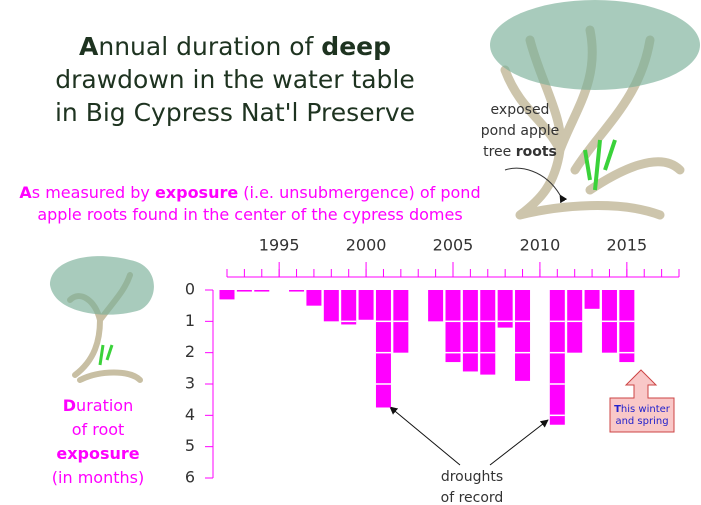 The width and height of the screenshot is (701, 505). Describe the element at coordinates (520, 110) in the screenshot. I see `text-part: exposed` at that location.